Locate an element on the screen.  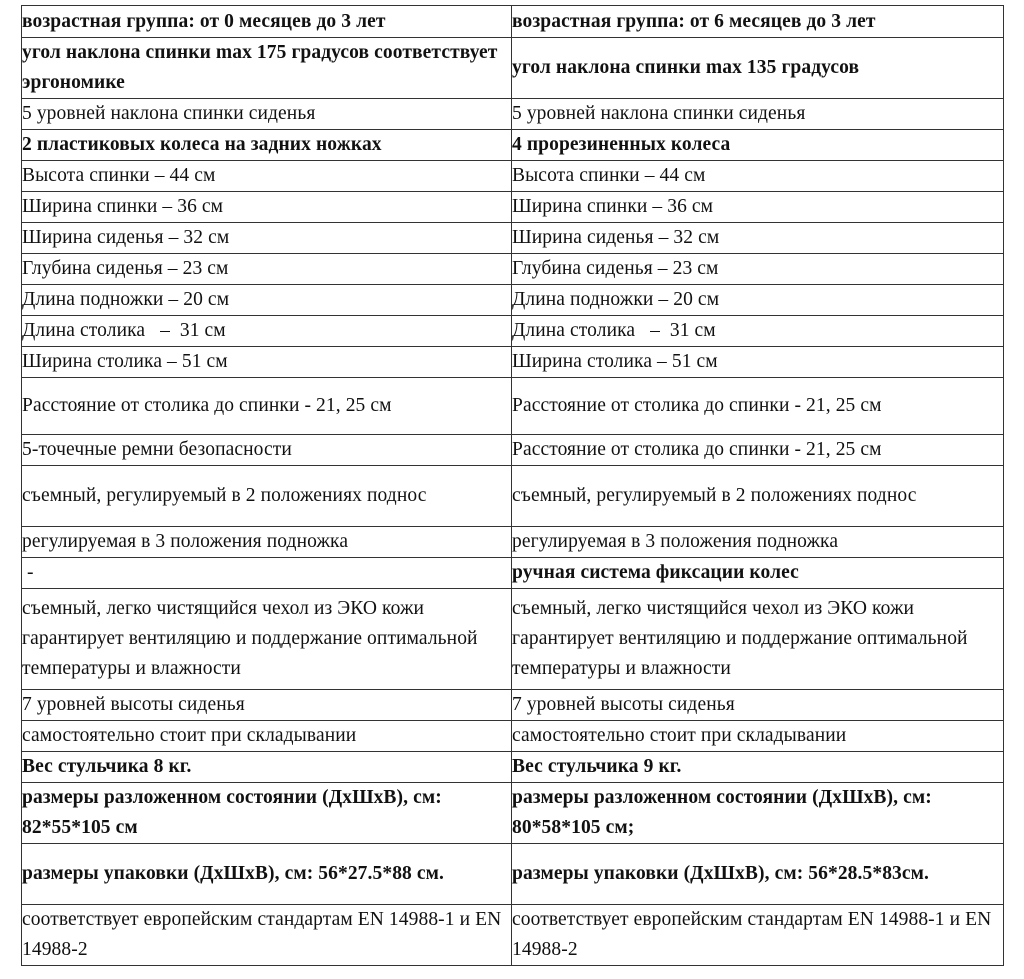
cell-text: Вес стульчика 8 кг. is located at coordinates (107, 766).